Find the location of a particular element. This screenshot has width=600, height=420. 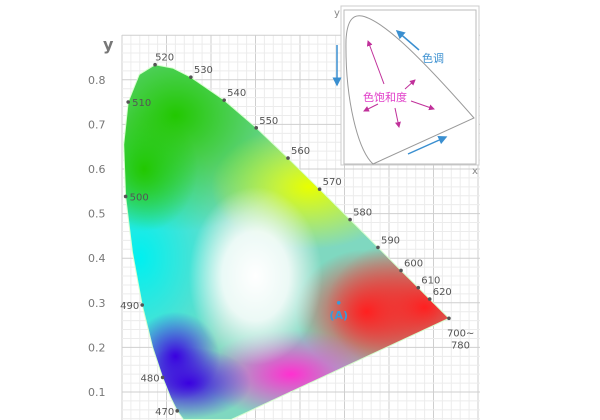

wavelength-label: 620 is located at coordinates (442, 292).